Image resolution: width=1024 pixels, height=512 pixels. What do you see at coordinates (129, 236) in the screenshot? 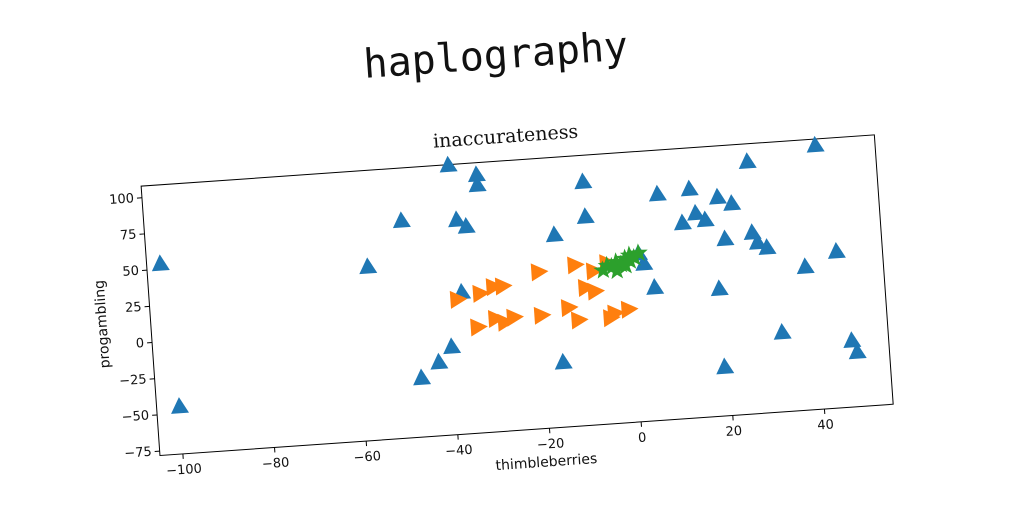
I see `y-tick-label-6: 75` at bounding box center [129, 236].